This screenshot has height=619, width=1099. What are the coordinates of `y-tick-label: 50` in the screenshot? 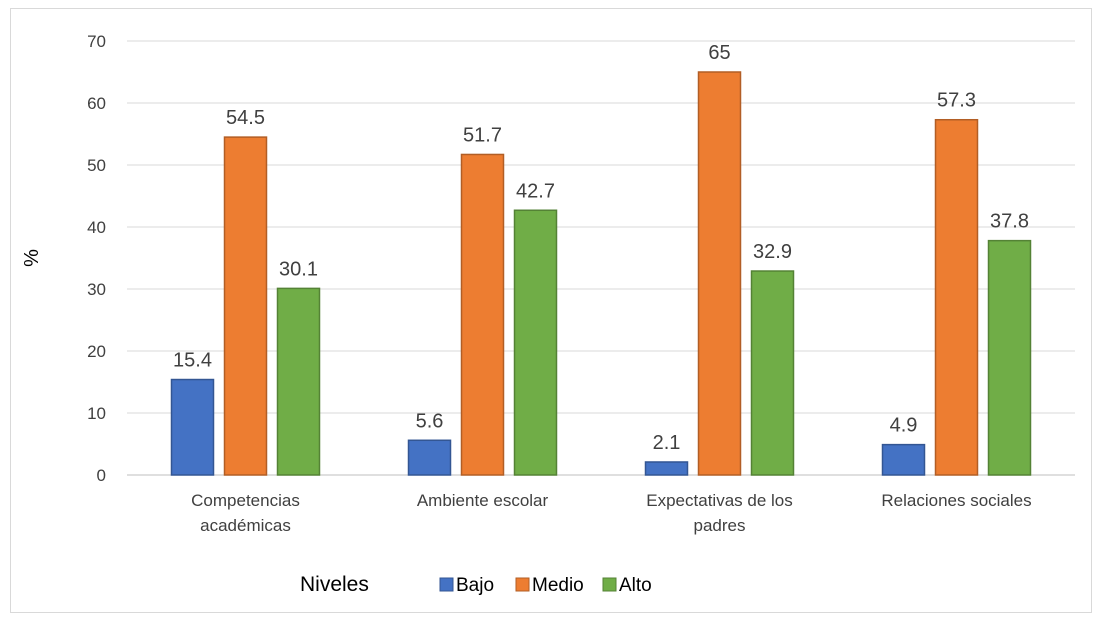 It's located at (96, 165).